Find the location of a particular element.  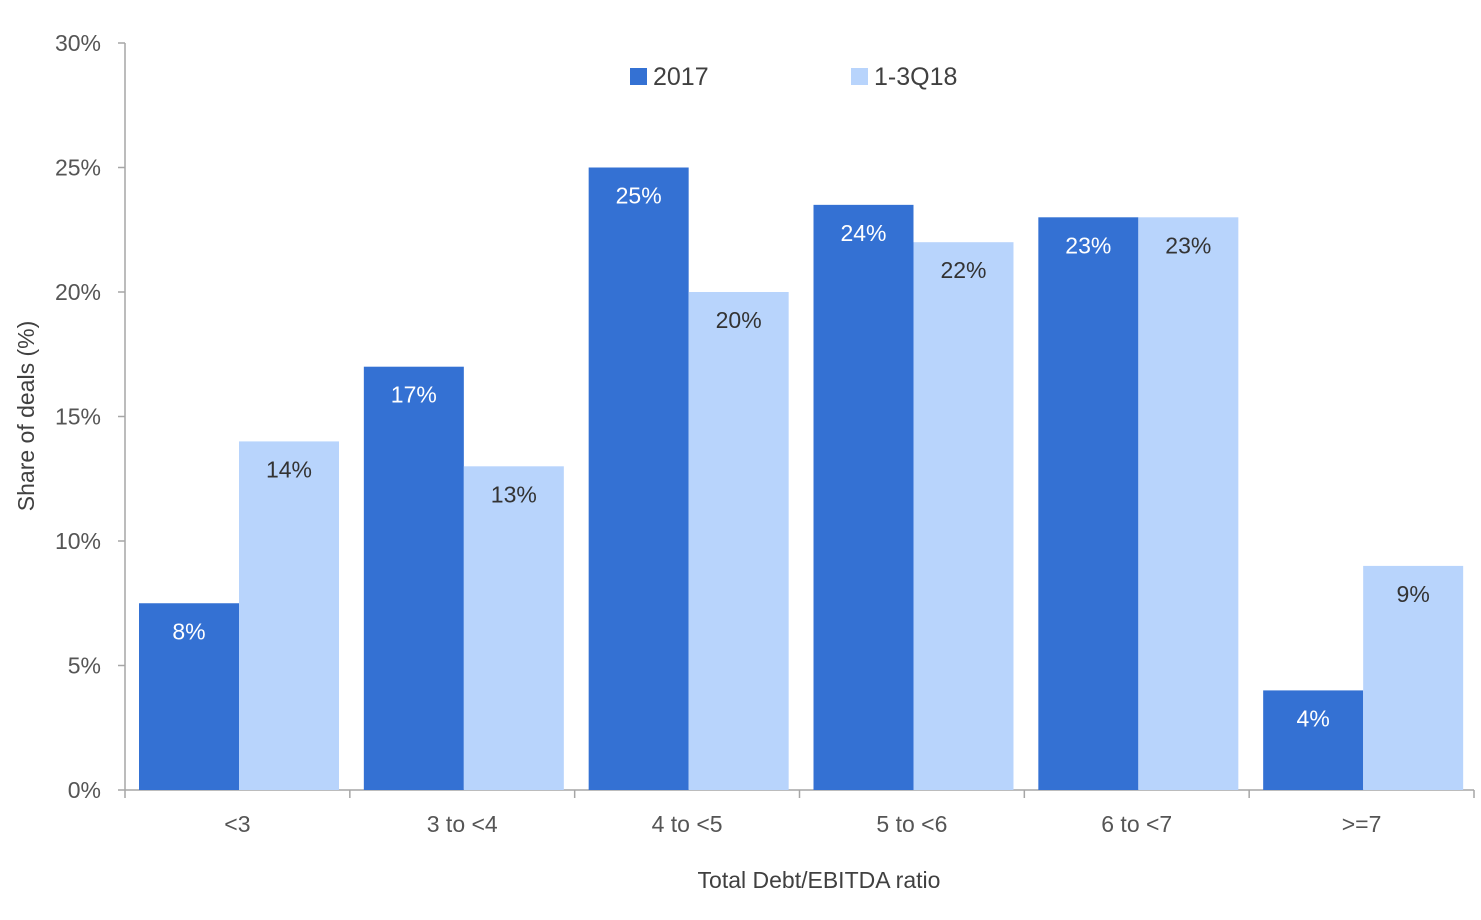

x-tick-label: 4 to <5 is located at coordinates (687, 824).